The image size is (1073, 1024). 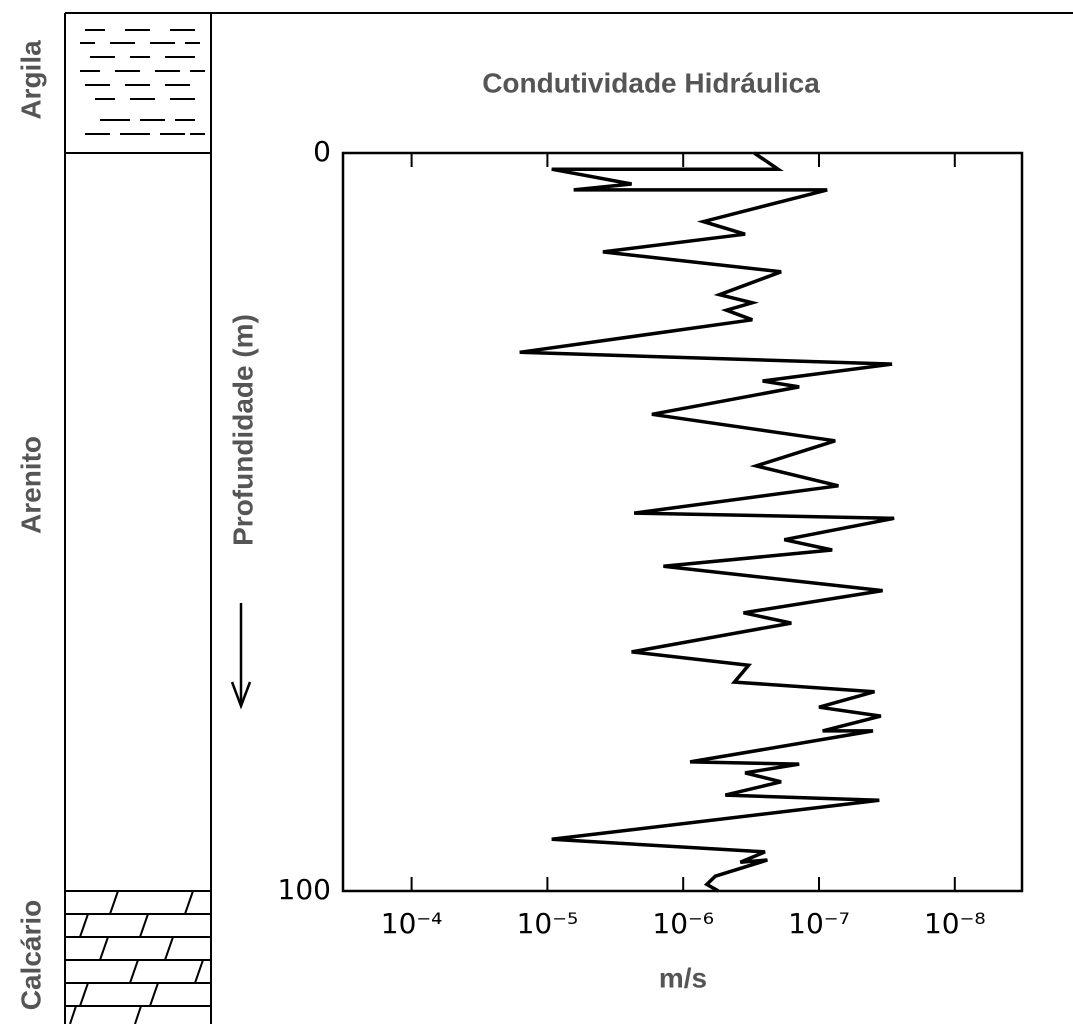 What do you see at coordinates (683, 977) in the screenshot?
I see `x-axis-label: m/s` at bounding box center [683, 977].